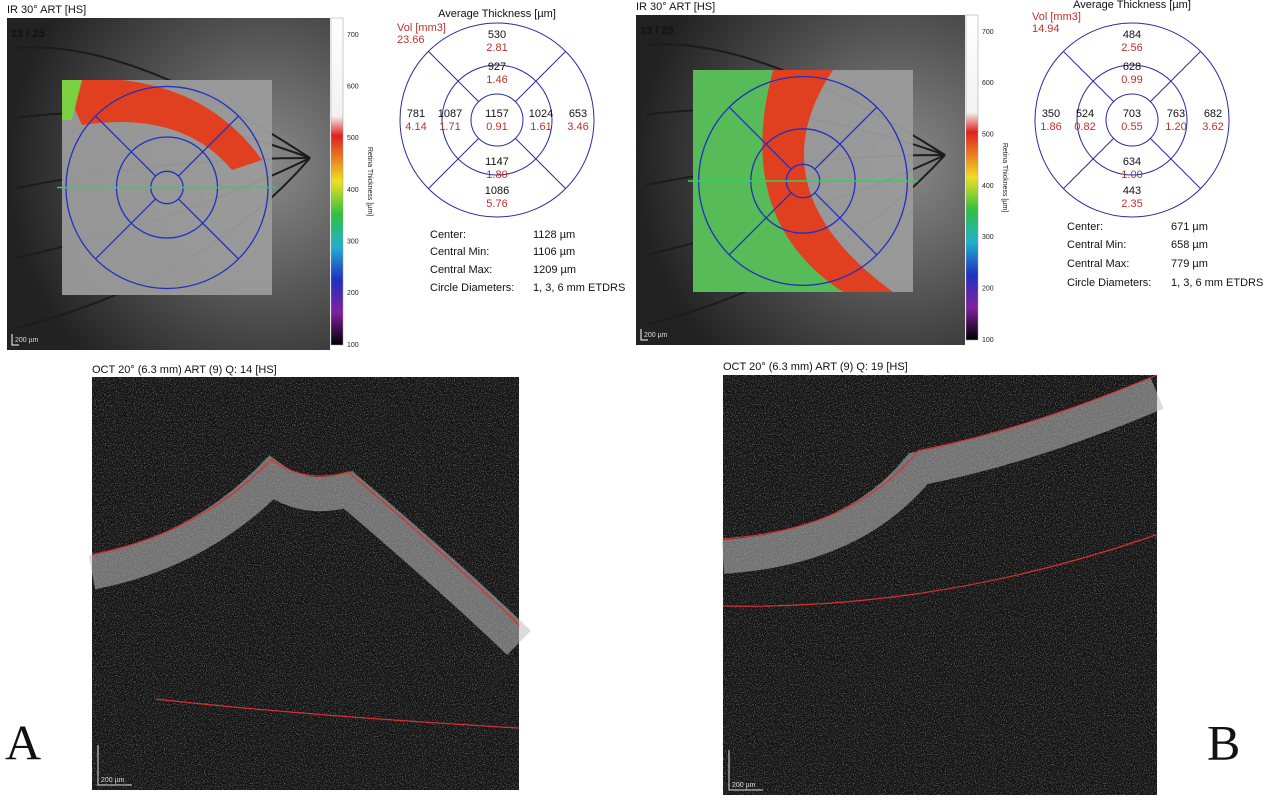 Image resolution: width=1278 pixels, height=800 pixels. Describe the element at coordinates (450, 114) in the screenshot. I see `sector-thickness: 1087` at that location.